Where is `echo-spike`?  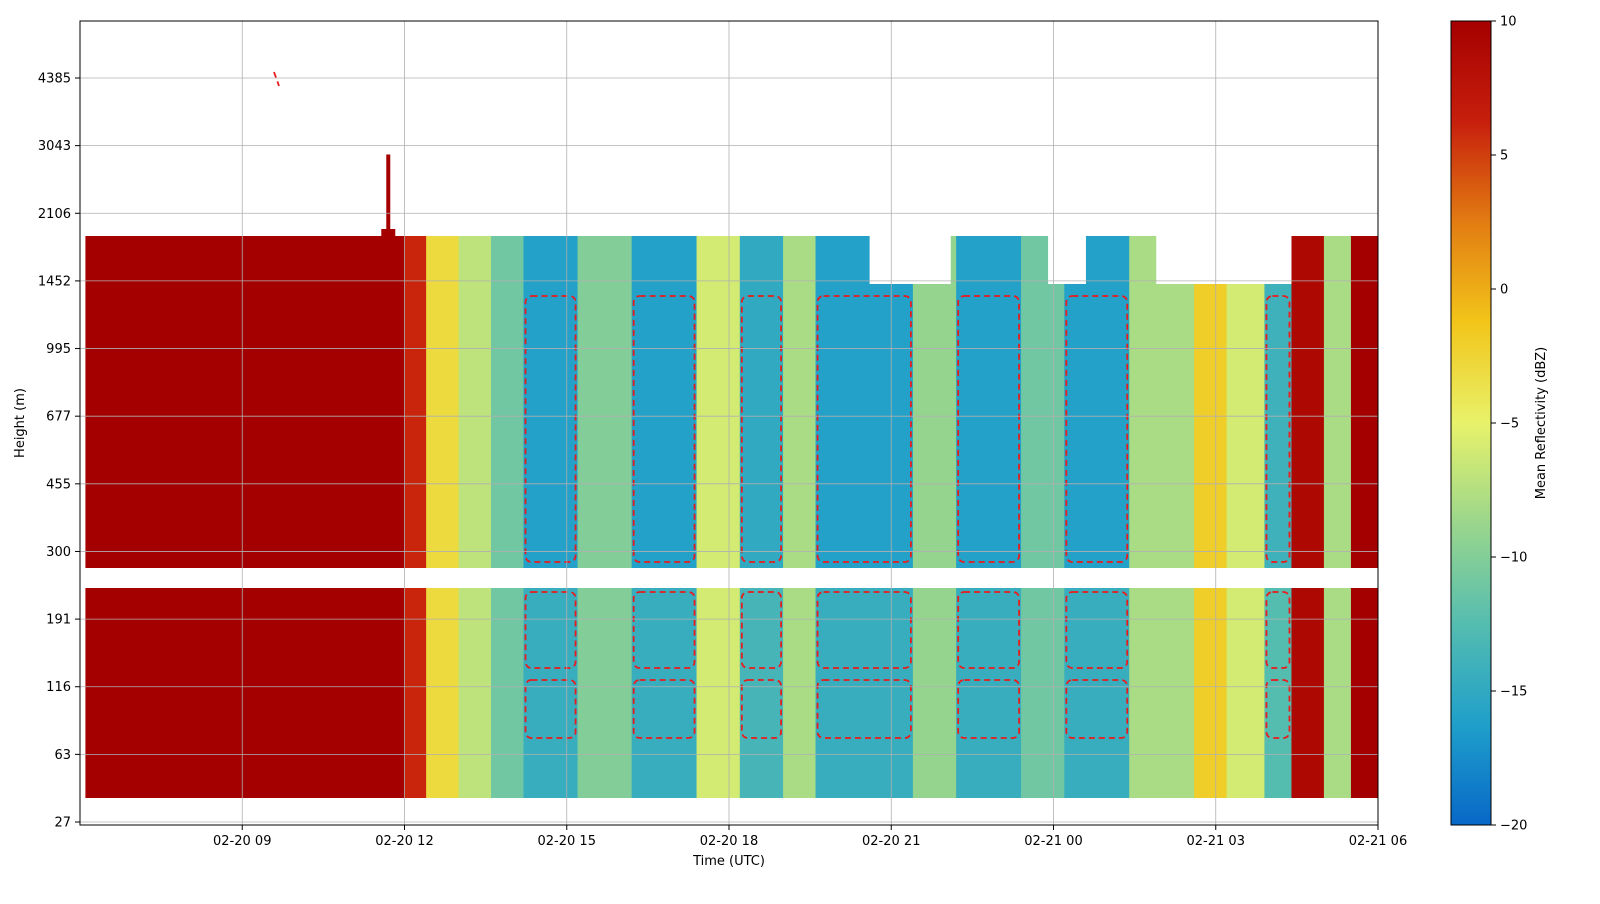 echo-spike is located at coordinates (388, 195).